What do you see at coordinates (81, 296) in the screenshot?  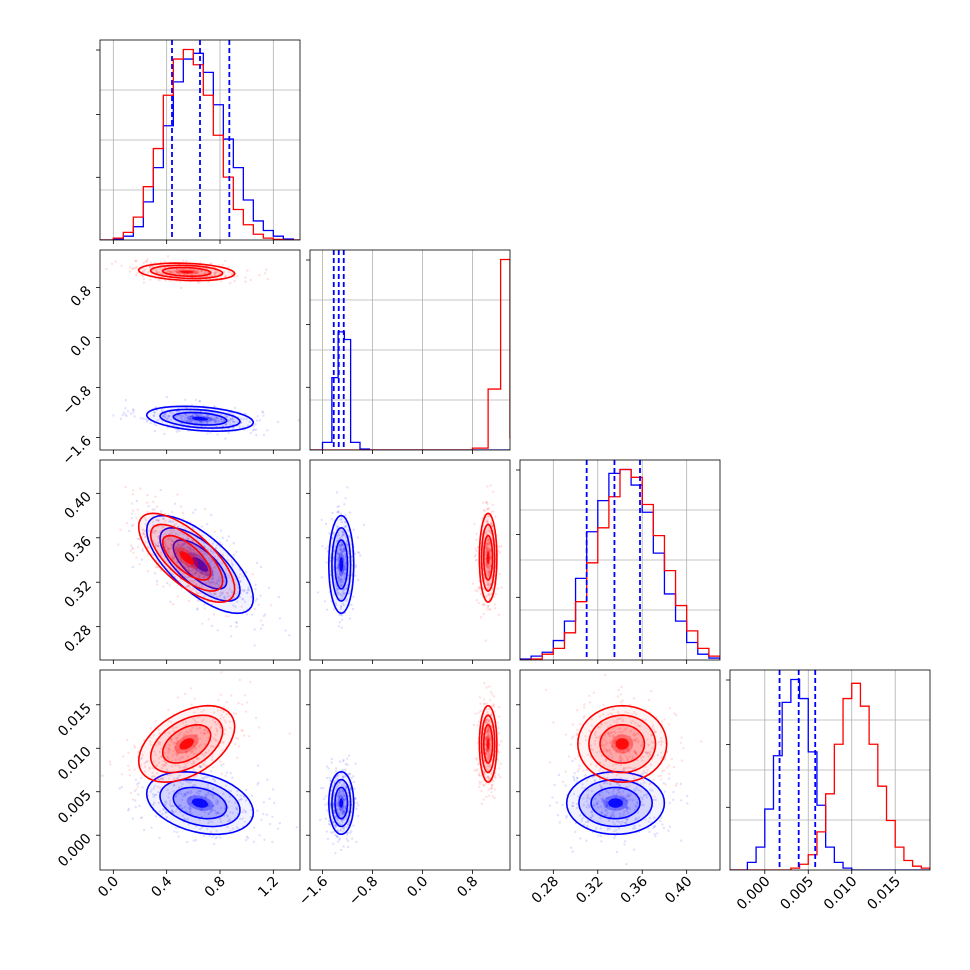 I see `ytick-label-1-3: 0.8` at bounding box center [81, 296].